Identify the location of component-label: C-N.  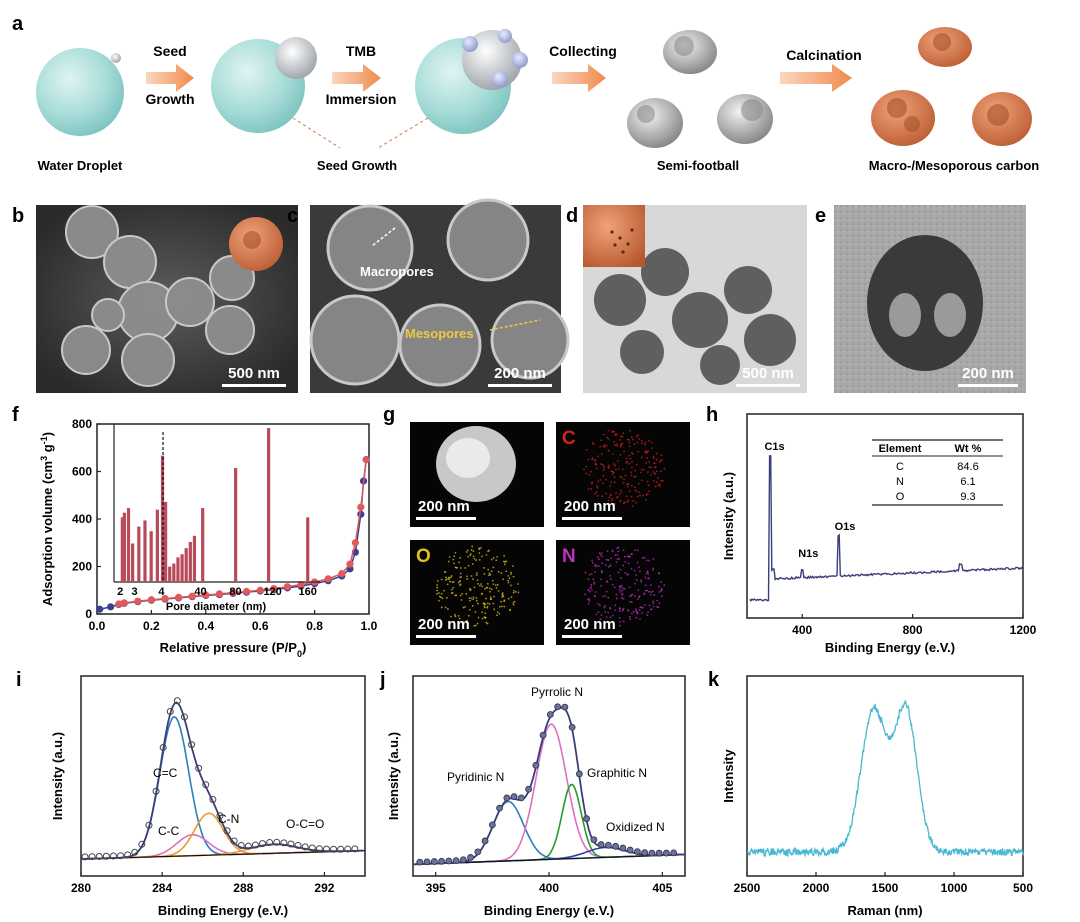
(228, 819).